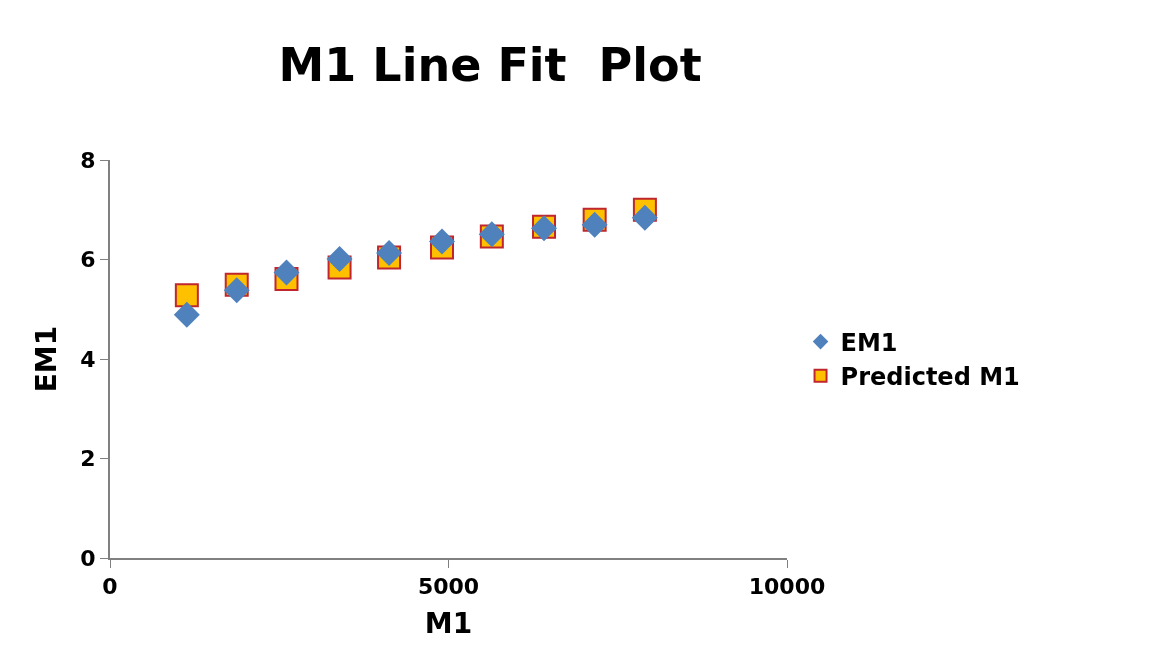 This screenshot has height=646, width=1167. I want to click on legend-label: EM1, so click(869, 342).